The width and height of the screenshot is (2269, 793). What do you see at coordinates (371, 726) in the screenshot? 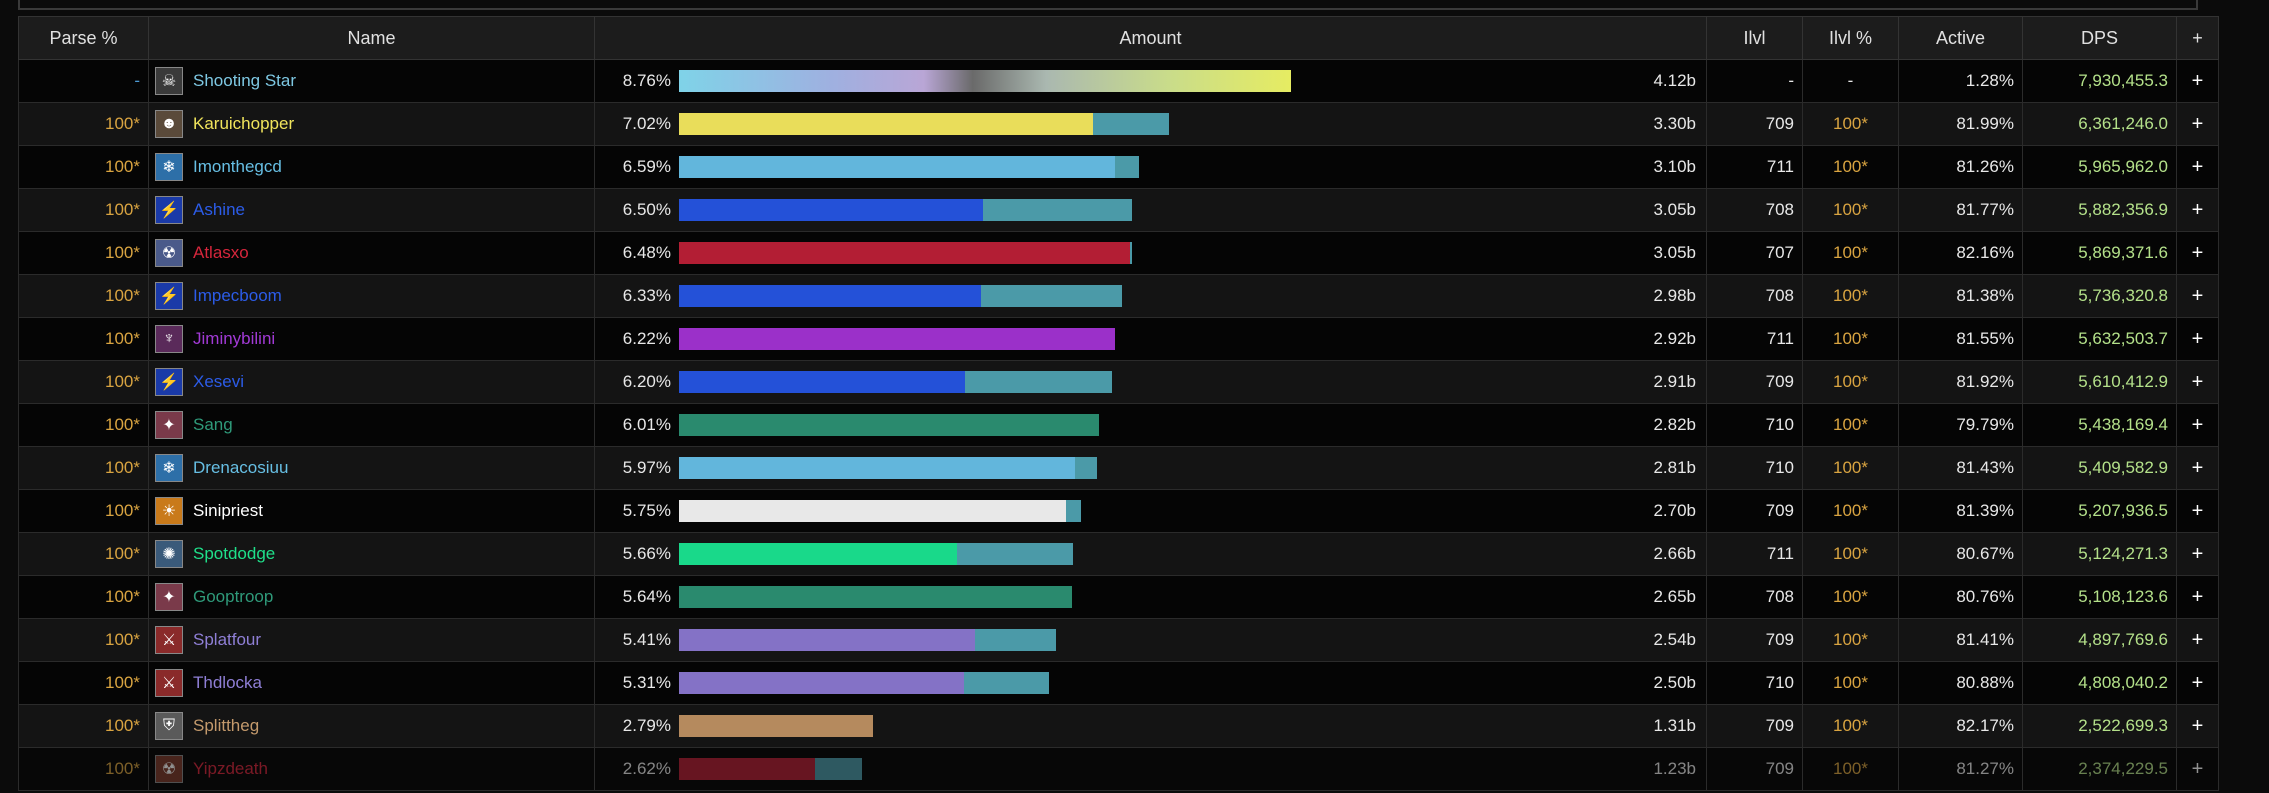
I see `name-cell: ⛨ Splittheg` at bounding box center [371, 726].